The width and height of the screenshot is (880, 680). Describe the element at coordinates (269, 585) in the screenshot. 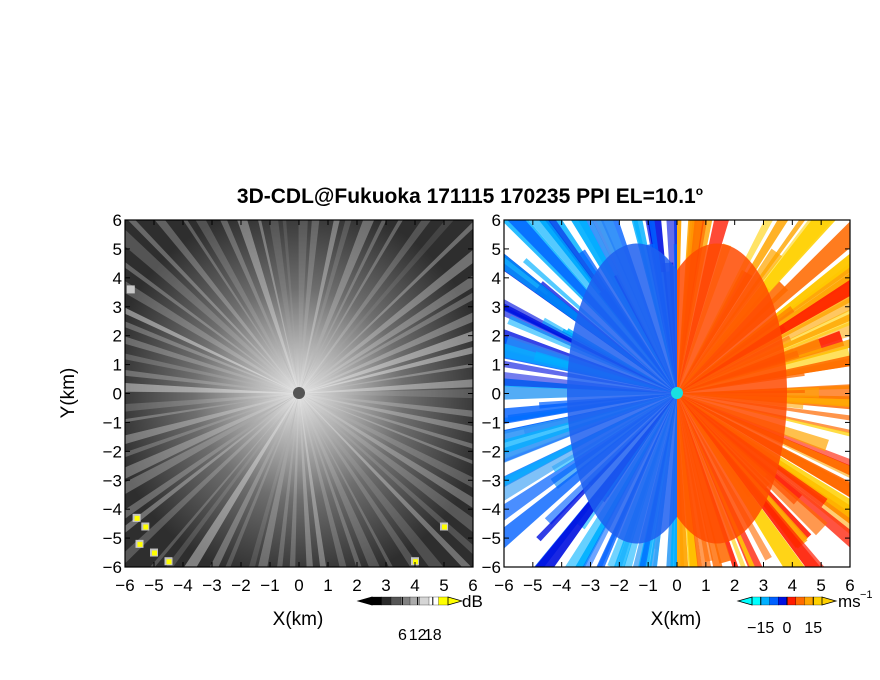

I see `power-x-tick-label: −1` at that location.